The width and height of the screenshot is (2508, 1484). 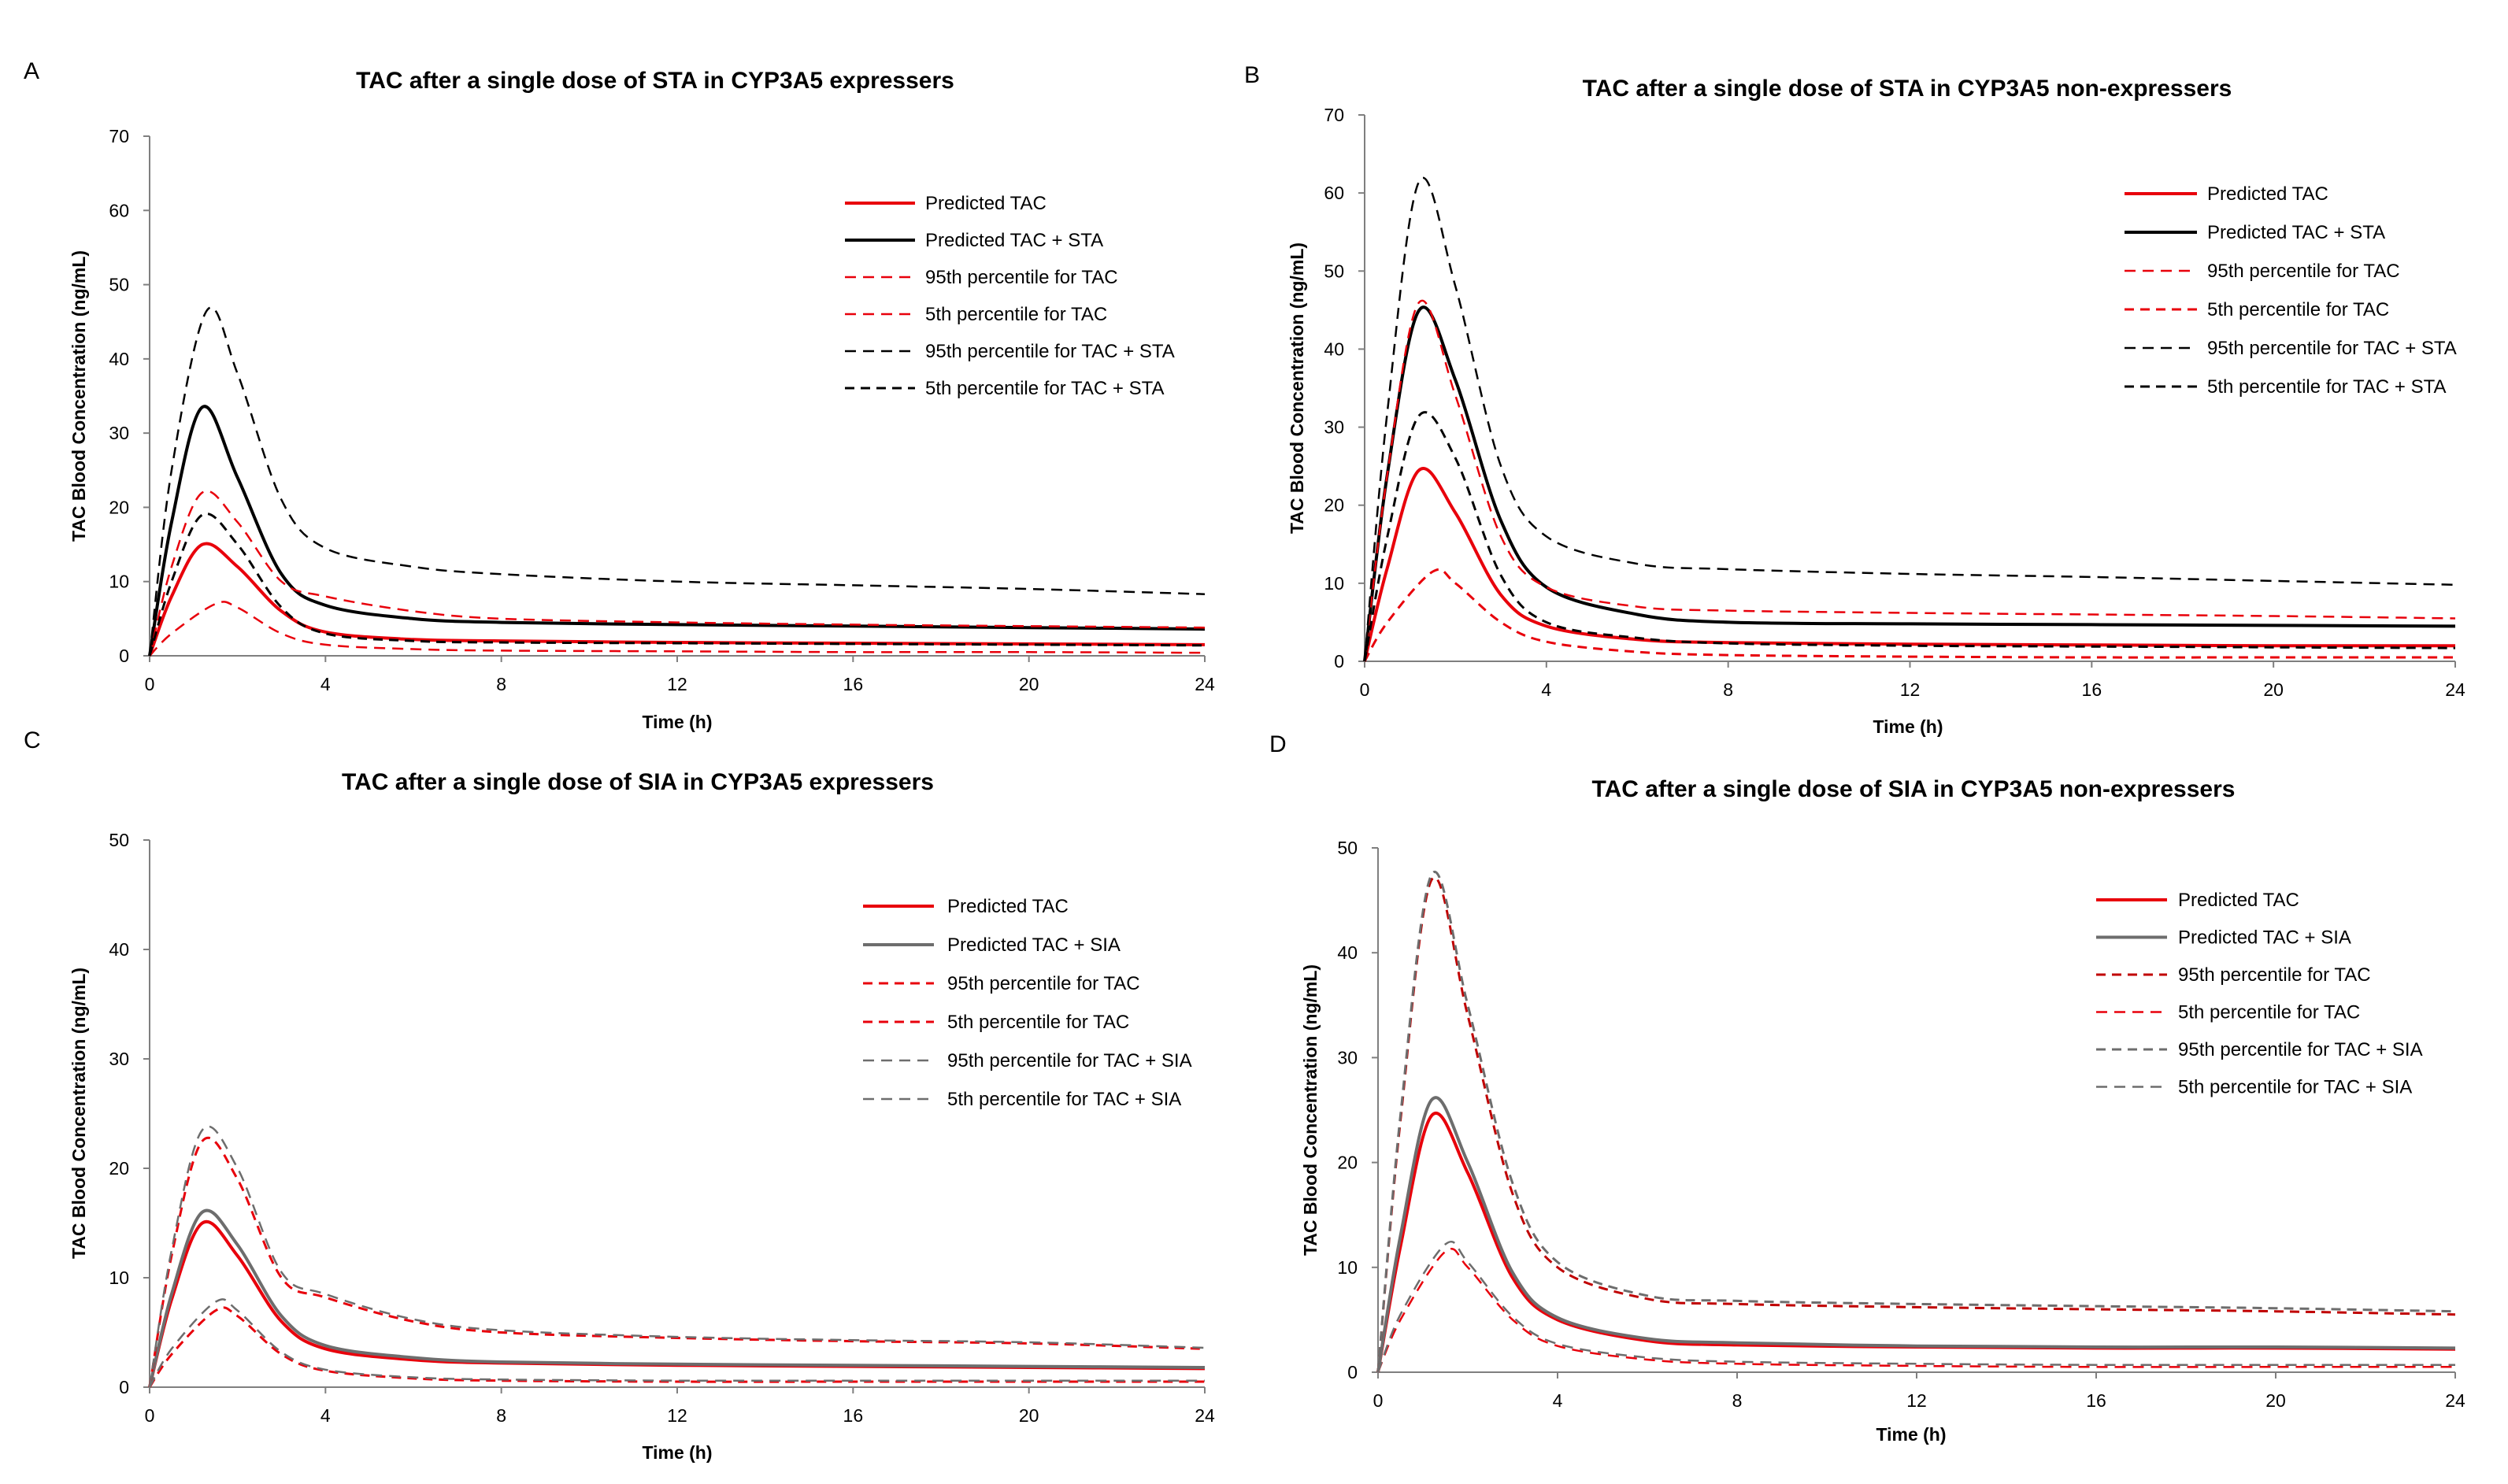 I want to click on legend-label: 95th percentile for TAC + STA, so click(x=1050, y=351).